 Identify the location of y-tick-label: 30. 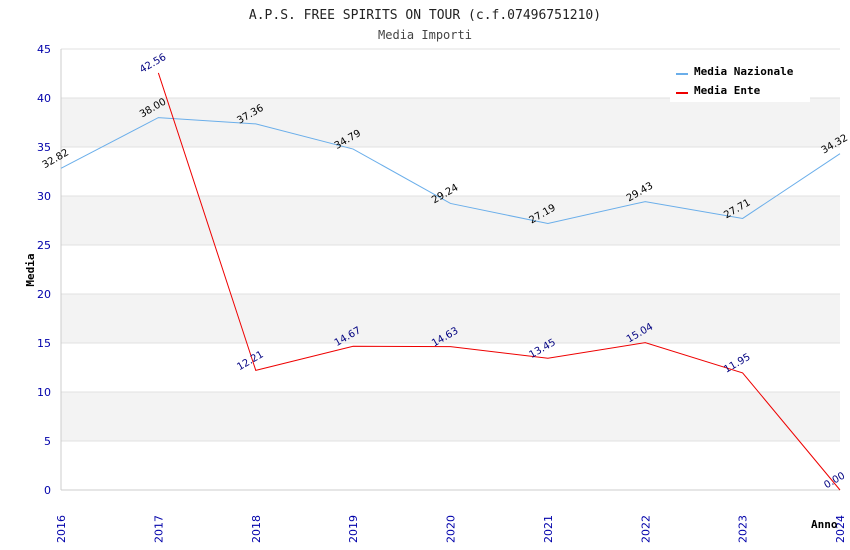
(44, 196).